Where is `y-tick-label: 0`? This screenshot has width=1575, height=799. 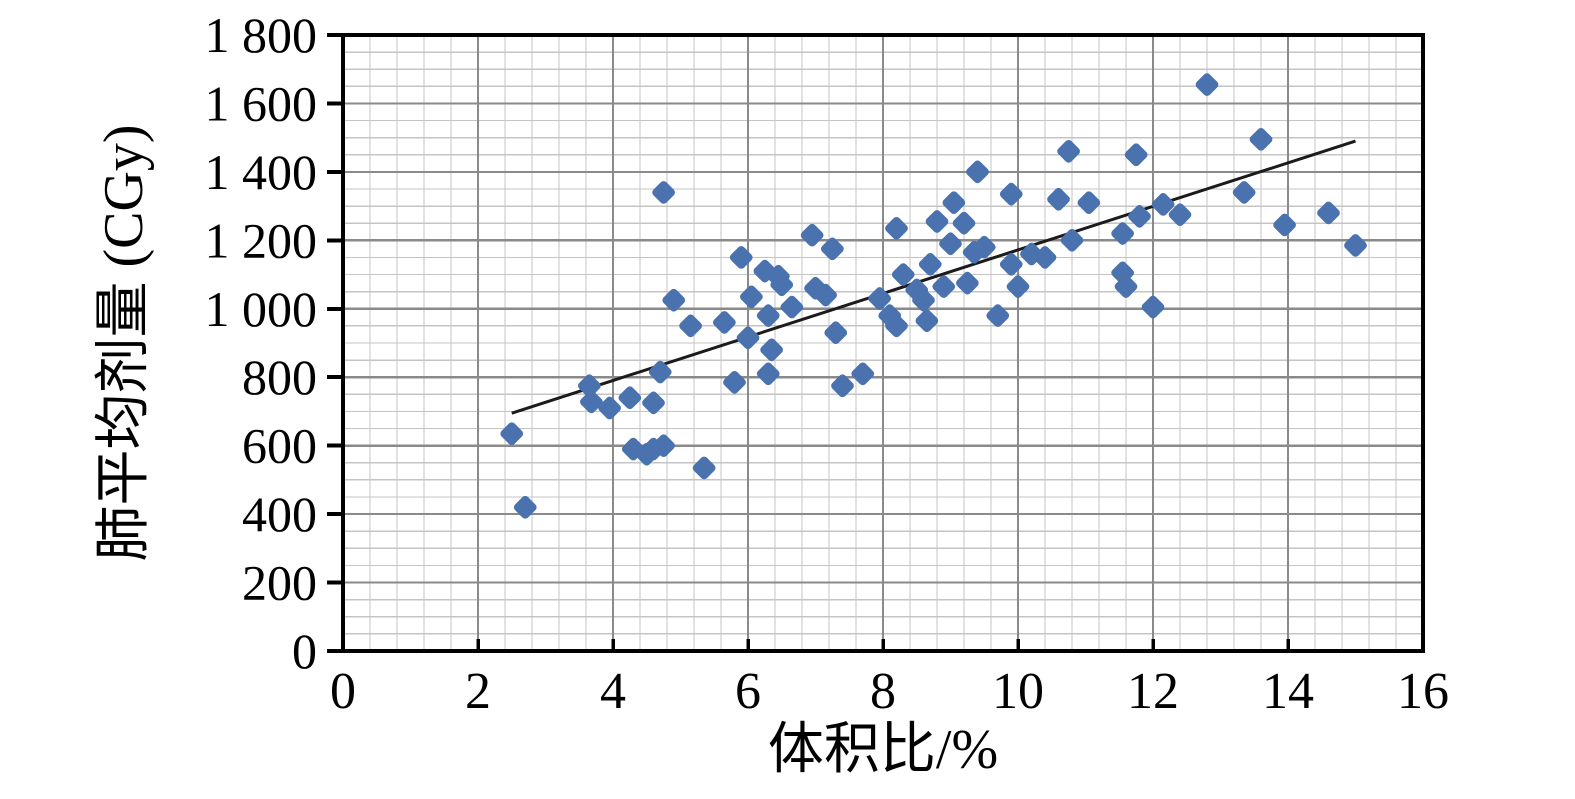 y-tick-label: 0 is located at coordinates (304, 651).